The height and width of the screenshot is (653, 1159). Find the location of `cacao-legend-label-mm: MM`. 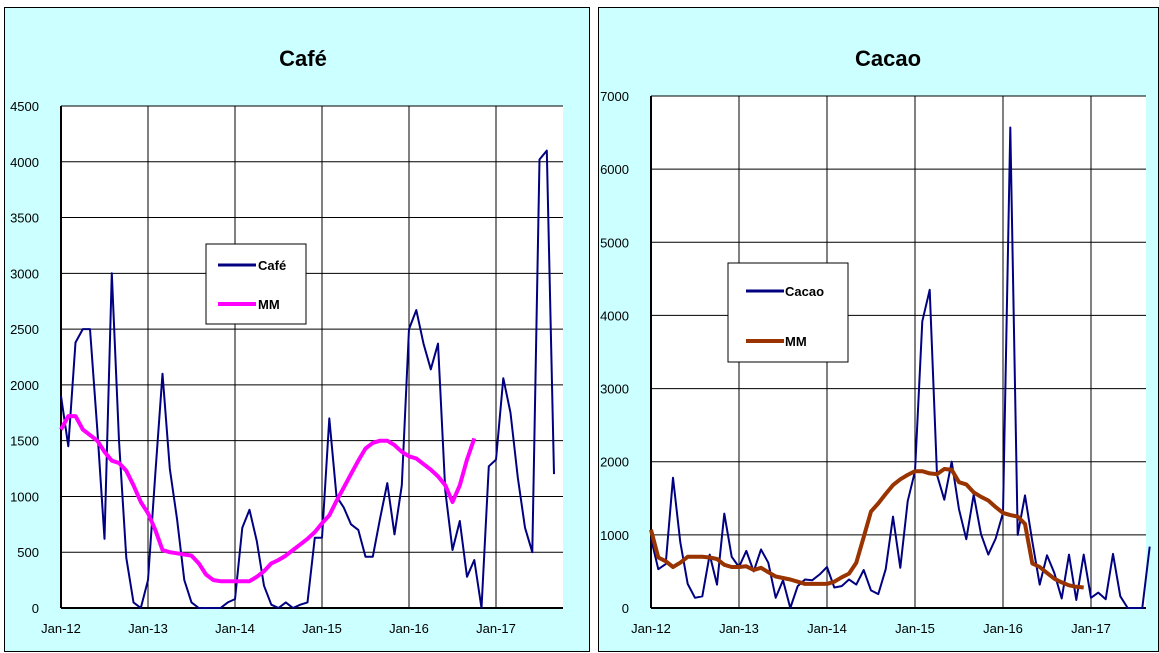

cacao-legend-label-mm: MM is located at coordinates (796, 341).